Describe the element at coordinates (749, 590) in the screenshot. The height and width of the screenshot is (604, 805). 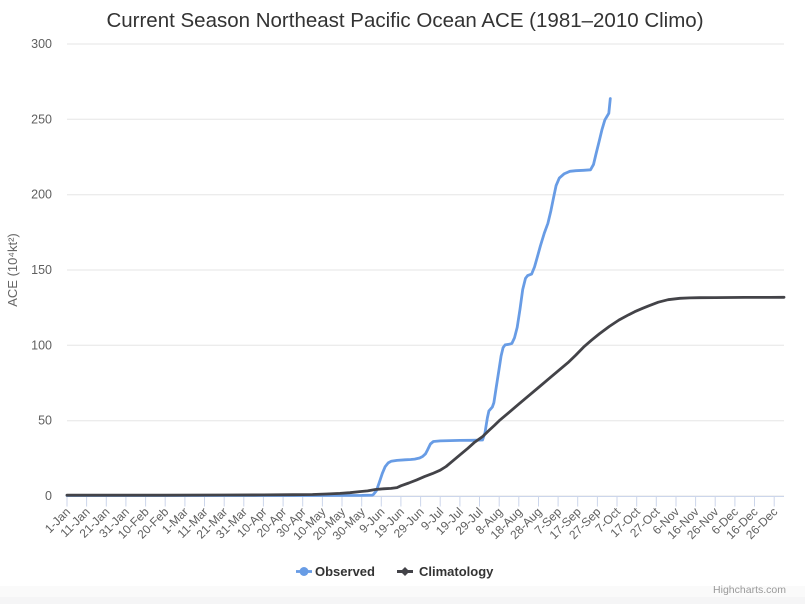
I see `svg-text: Highcharts.com` at that location.